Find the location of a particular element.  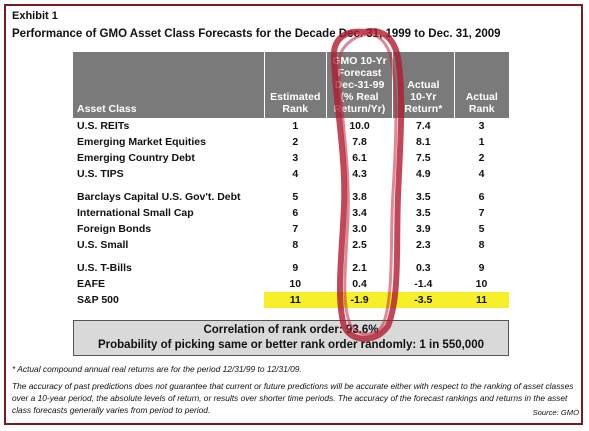

asset-class-cell: Barclays Capital U.S. Gov't. Debt is located at coordinates (159, 197).